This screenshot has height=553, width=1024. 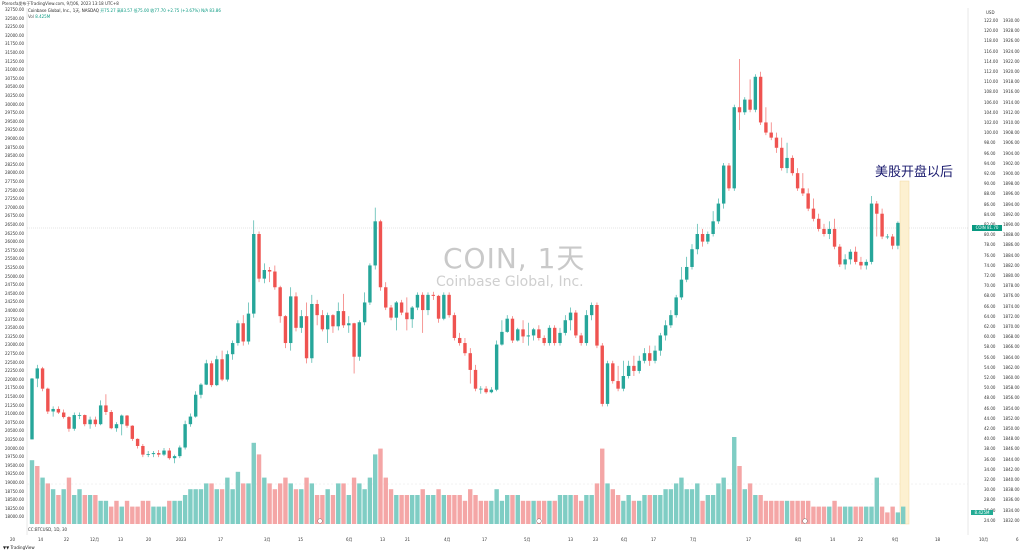 What do you see at coordinates (1011, 469) in the screenshot?
I see `secondary-tick-label: 1842.00` at bounding box center [1011, 469].